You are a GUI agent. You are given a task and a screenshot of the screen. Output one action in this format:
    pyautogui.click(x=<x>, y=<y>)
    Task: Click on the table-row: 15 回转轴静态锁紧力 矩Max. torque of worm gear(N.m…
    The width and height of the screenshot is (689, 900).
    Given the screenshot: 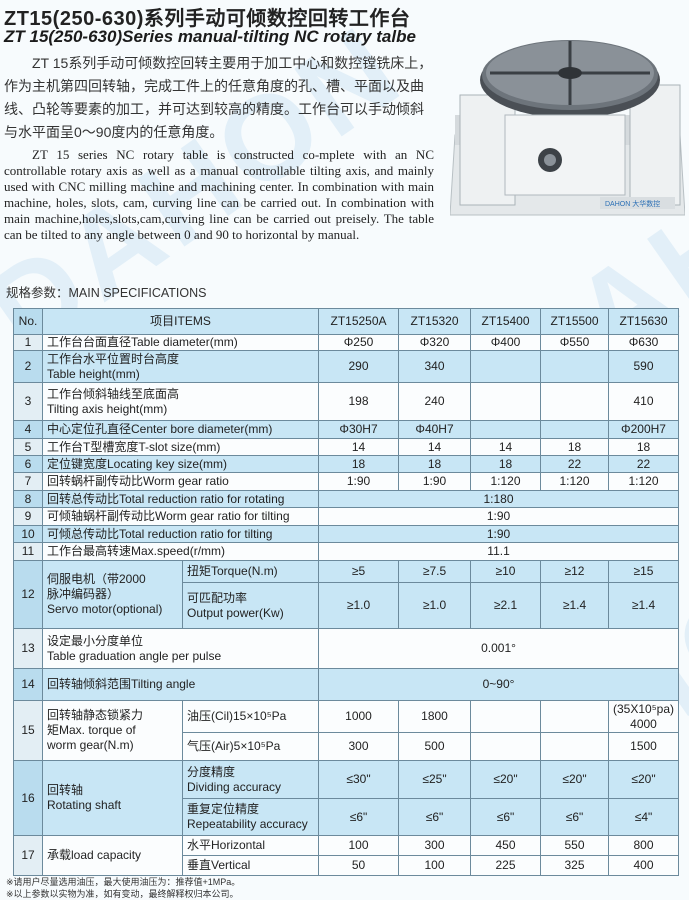 What is the action you would take?
    pyautogui.click(x=346, y=730)
    